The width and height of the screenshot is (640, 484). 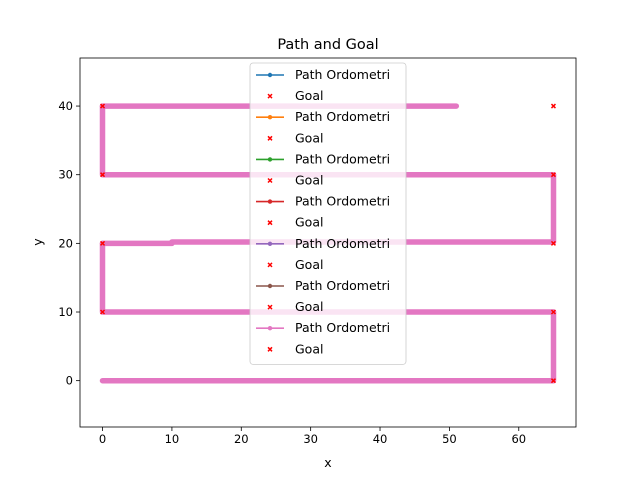 I want to click on x-tick-label: 20, so click(x=241, y=439).